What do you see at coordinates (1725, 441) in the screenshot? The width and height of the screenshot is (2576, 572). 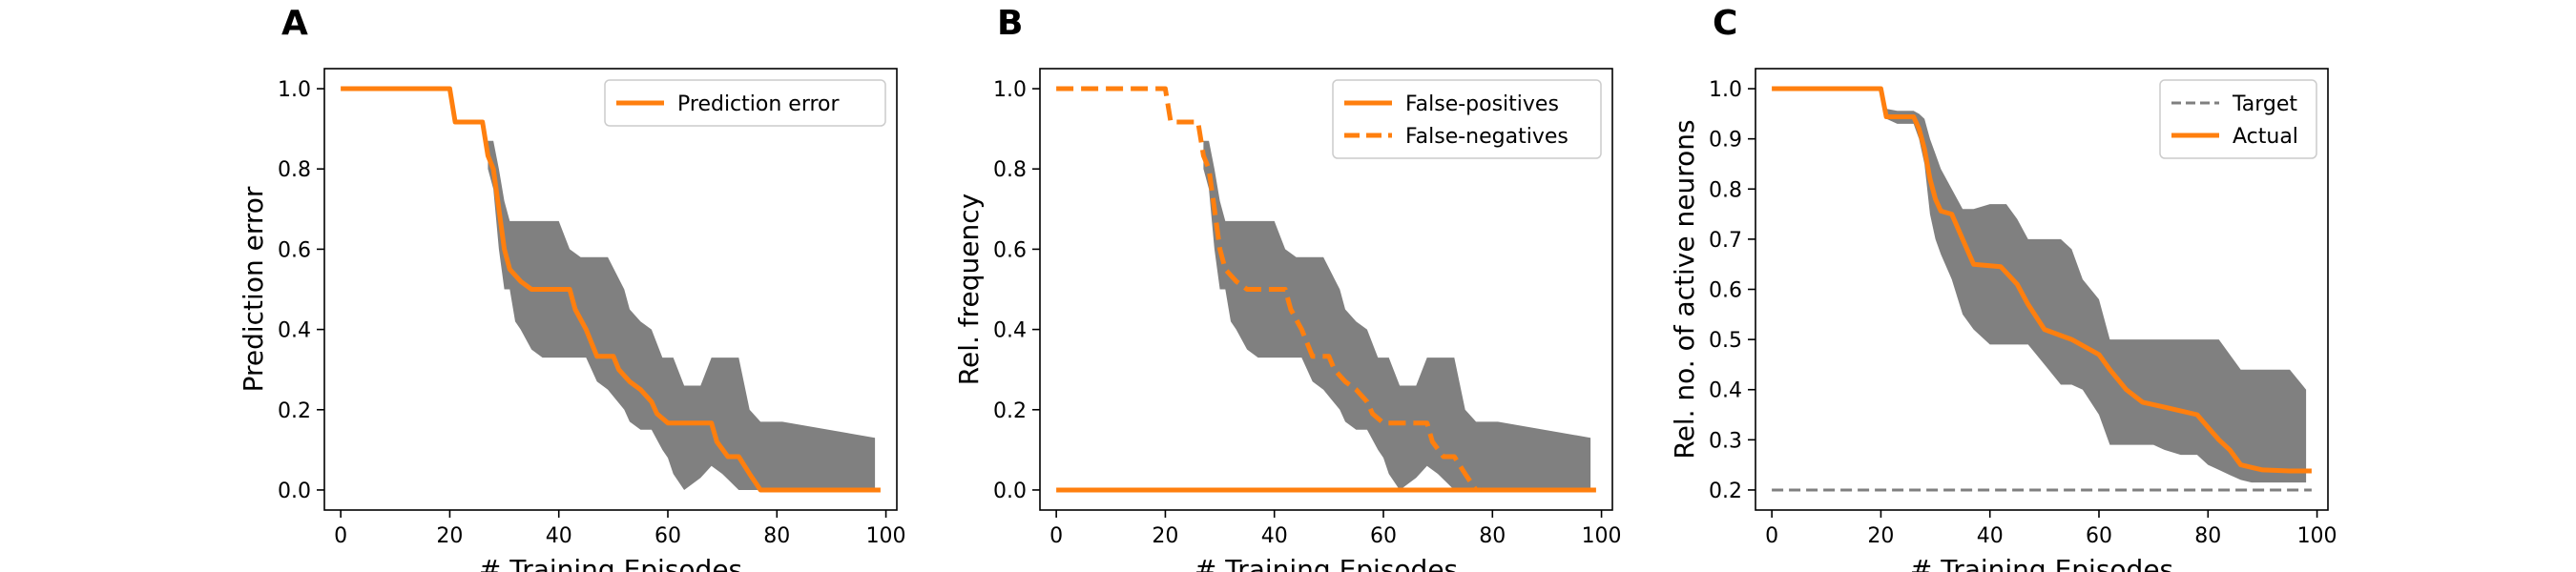 I see `y-tick-label: 0.3` at bounding box center [1725, 441].